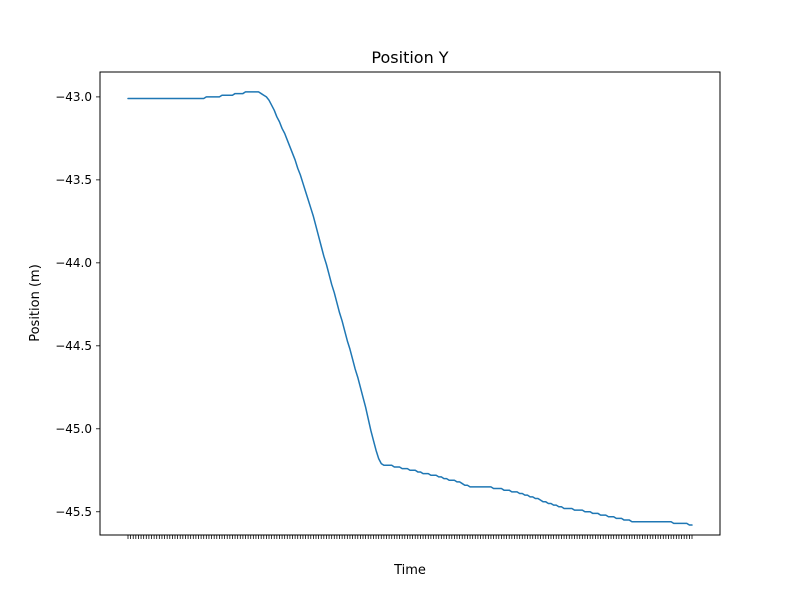  Describe the element at coordinates (410, 537) in the screenshot. I see `x-axis-ticks` at that location.